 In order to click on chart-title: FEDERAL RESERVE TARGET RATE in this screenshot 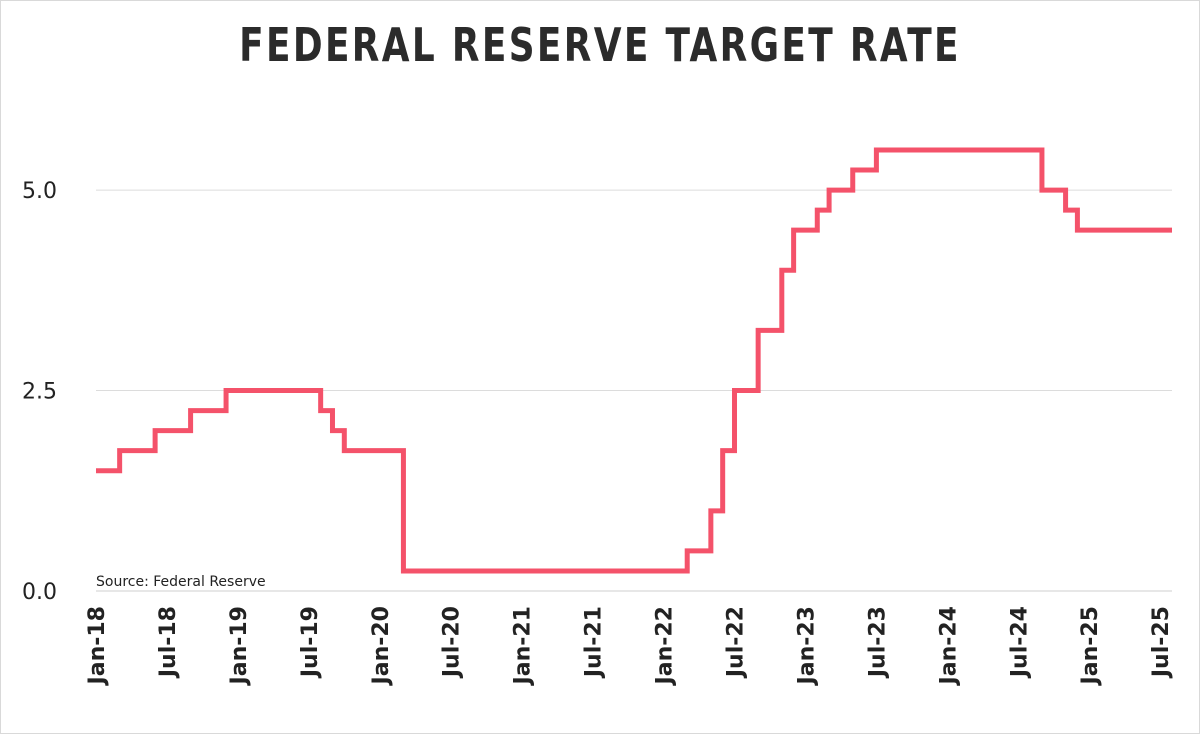, I will do `click(600, 45)`.